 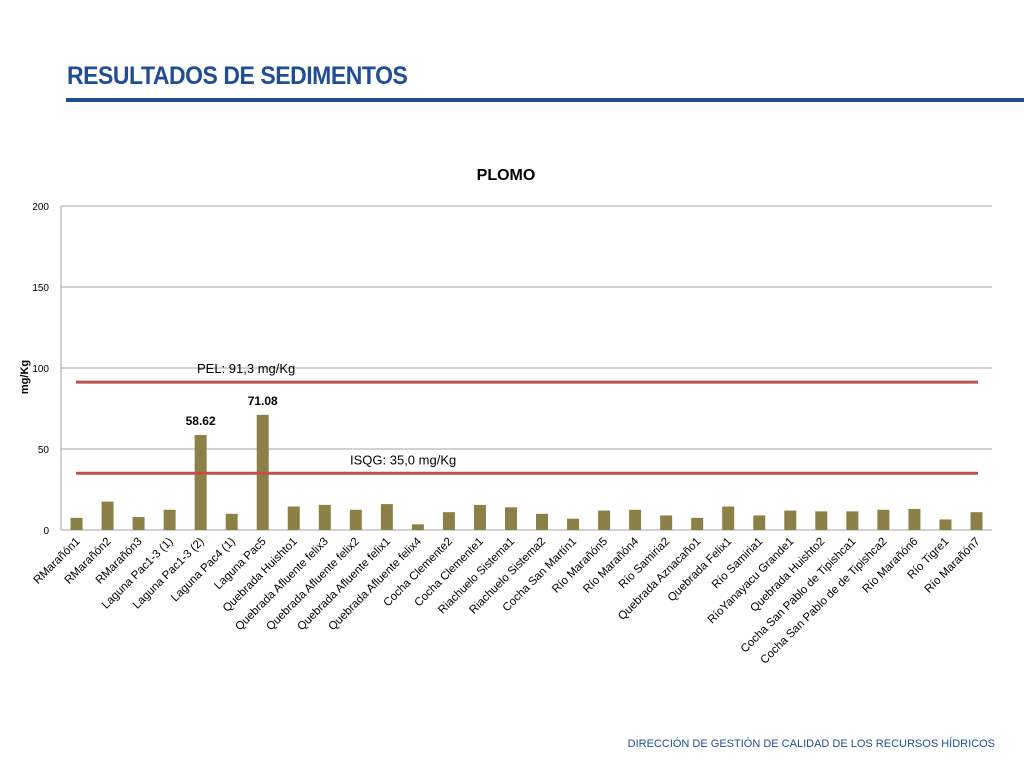 I want to click on reference-line-label: PEL: 91,3 mg/Kg, so click(x=246, y=368).